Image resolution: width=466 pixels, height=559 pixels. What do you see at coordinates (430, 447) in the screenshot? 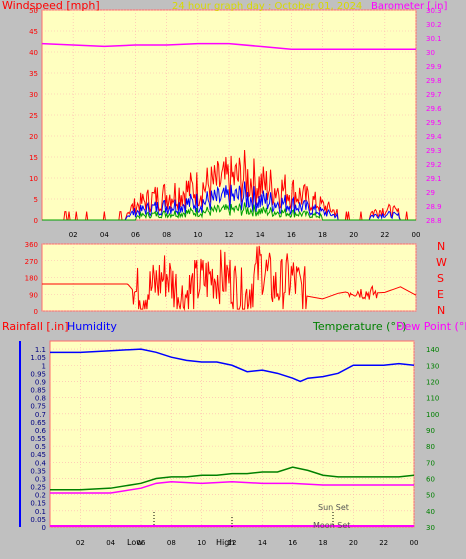
I see `temperature-tick-label: 80` at bounding box center [430, 447].